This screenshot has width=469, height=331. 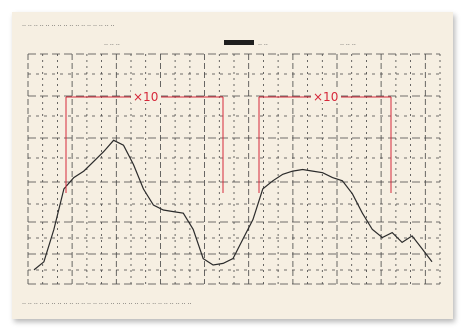 I want to click on annotation-1-label: ×10, so click(x=145, y=97).